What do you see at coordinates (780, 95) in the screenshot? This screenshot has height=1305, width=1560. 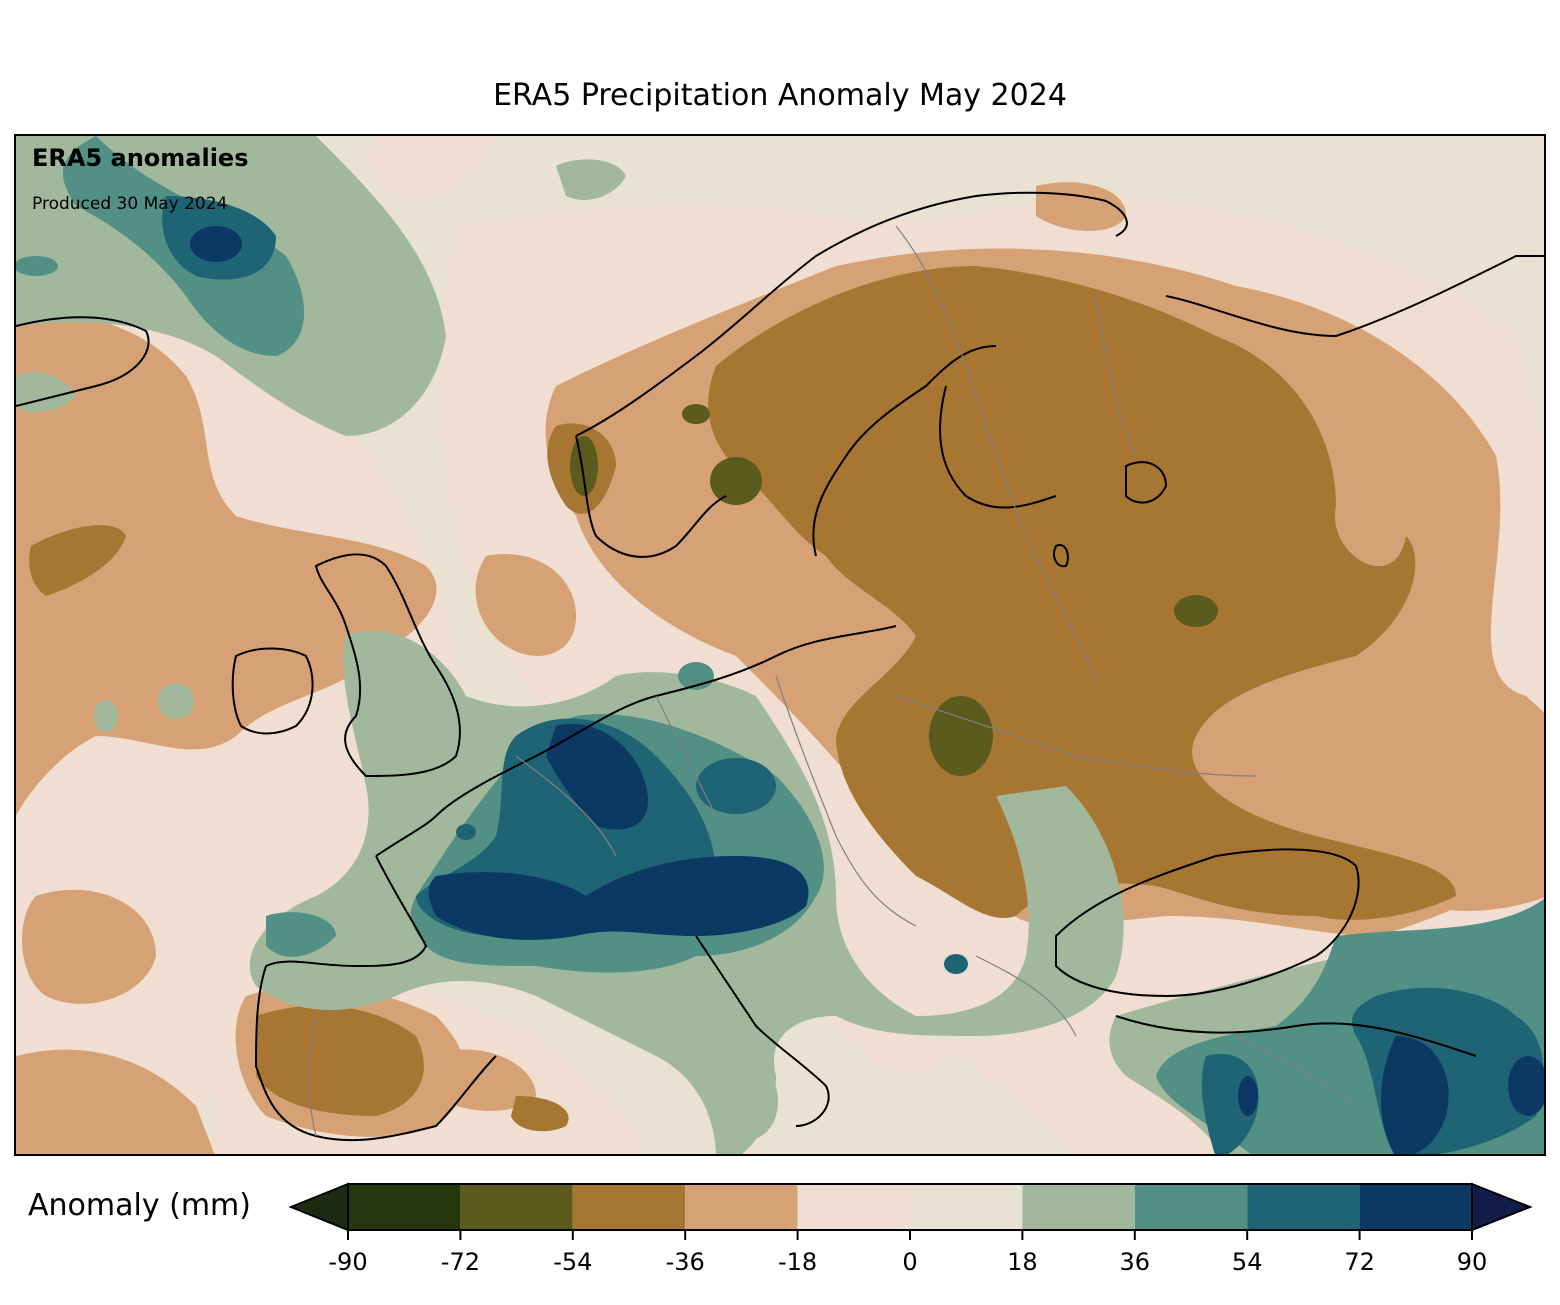 I see `chart-title: ERA5 Precipitation Anomaly May 2024` at bounding box center [780, 95].